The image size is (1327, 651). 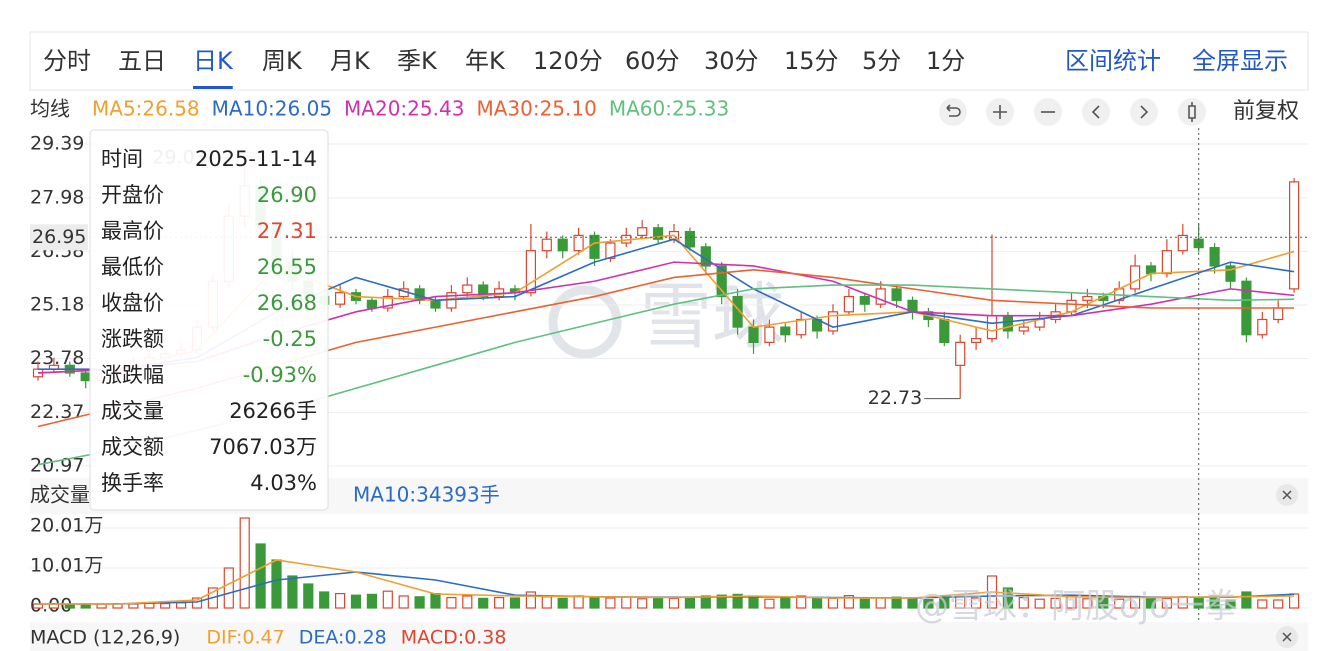 What do you see at coordinates (350, 61) in the screenshot?
I see `tab: 月K` at bounding box center [350, 61].